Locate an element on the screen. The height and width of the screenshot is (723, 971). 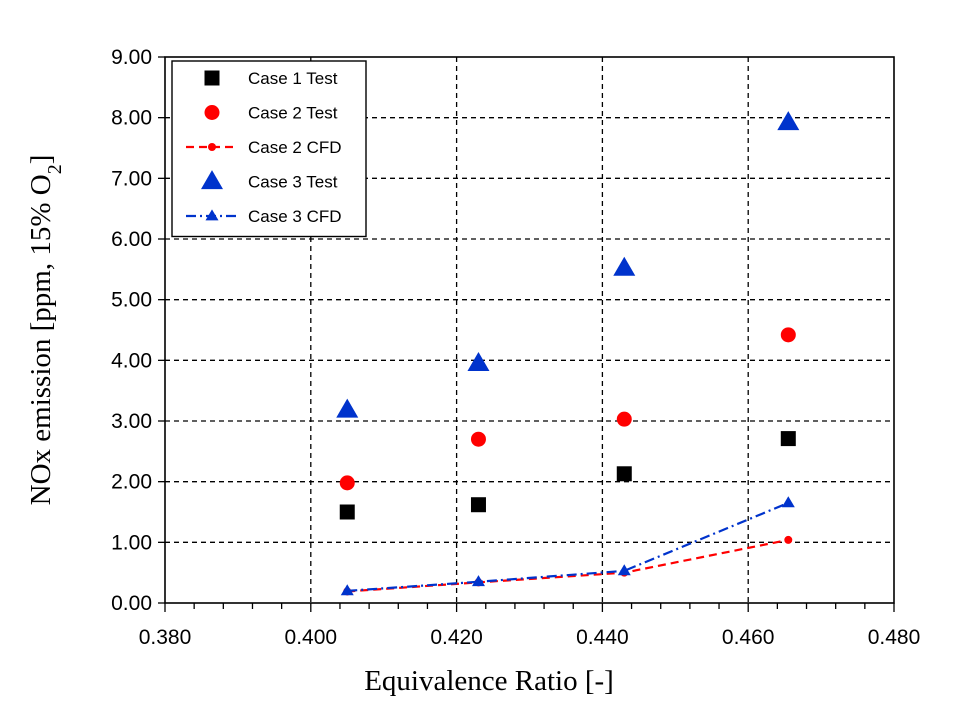
y-tick-label: 6.00 is located at coordinates (131, 239).